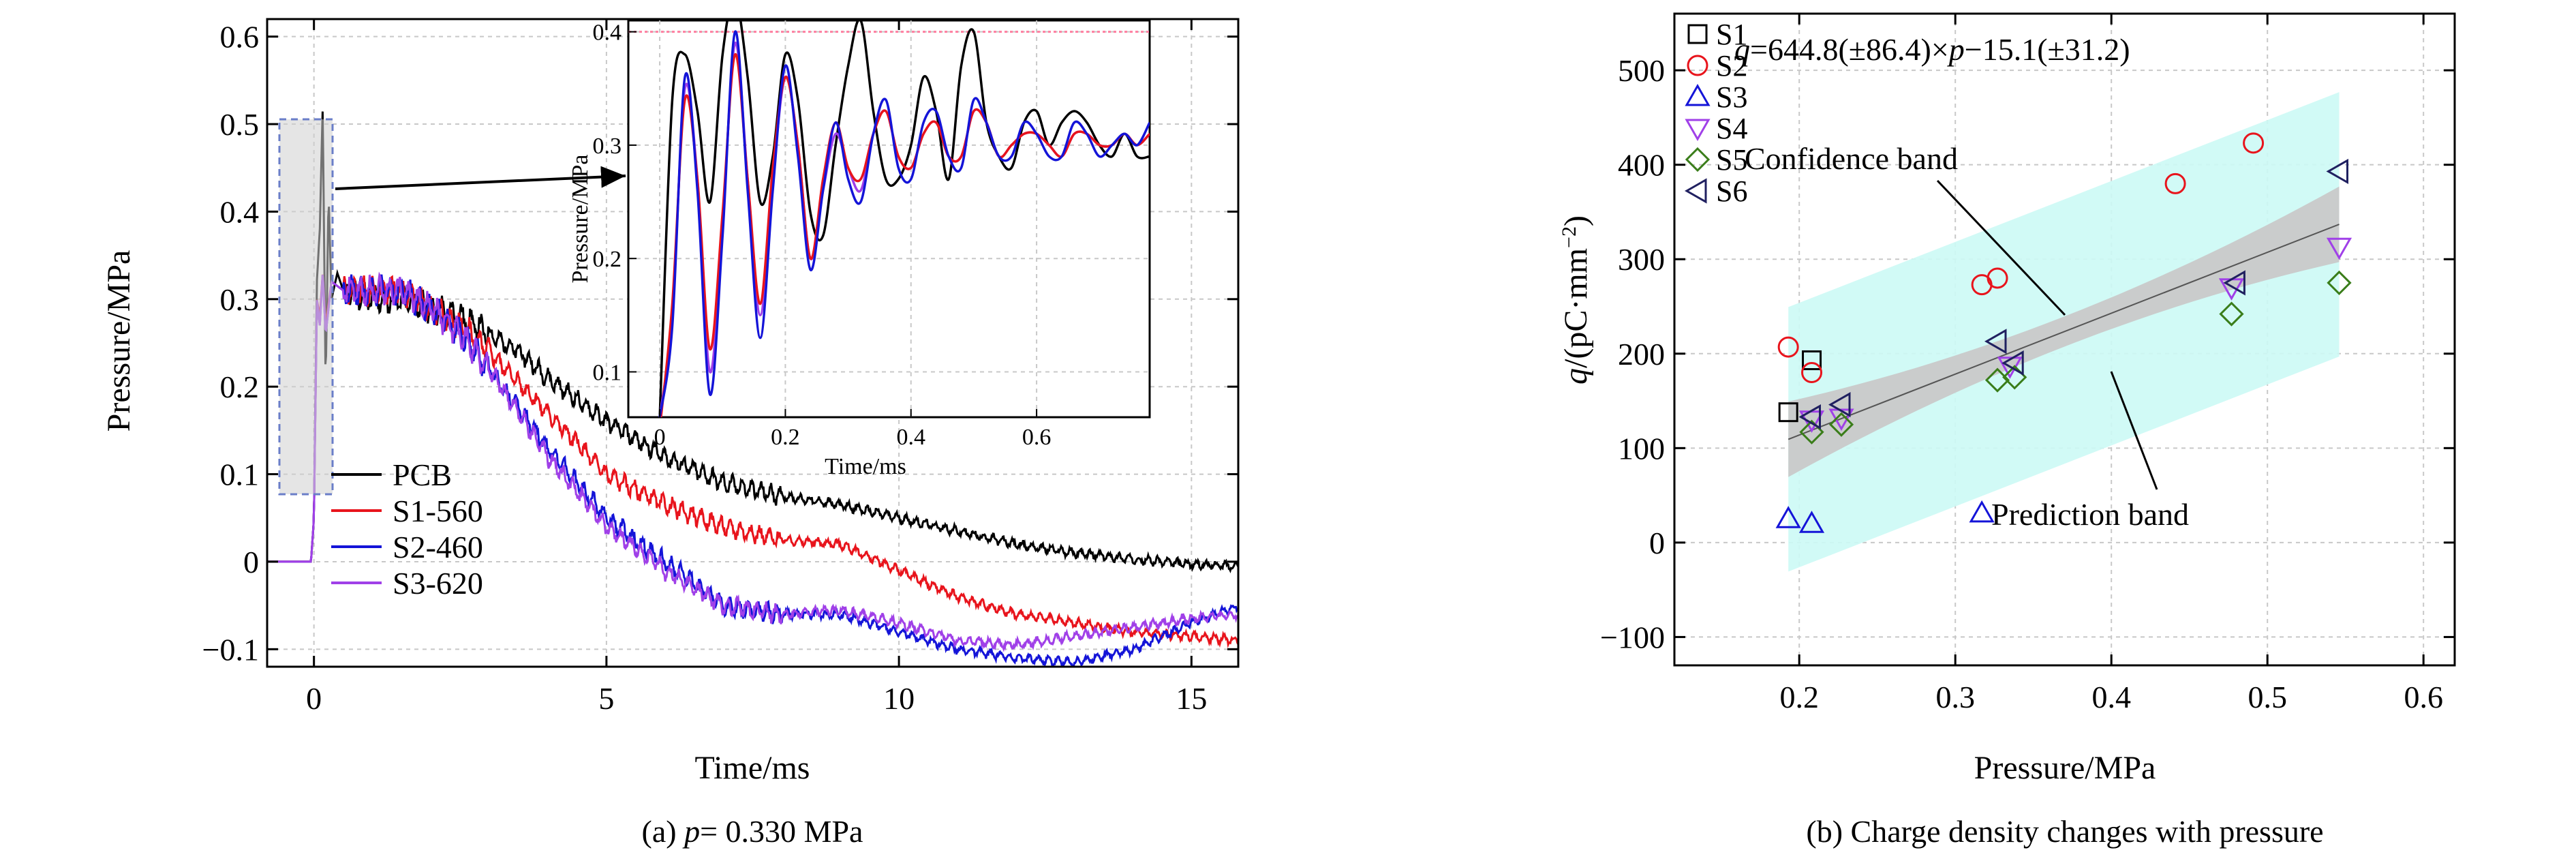 The height and width of the screenshot is (861, 2576). Describe the element at coordinates (306, 307) in the screenshot. I see `zoom-region` at that location.